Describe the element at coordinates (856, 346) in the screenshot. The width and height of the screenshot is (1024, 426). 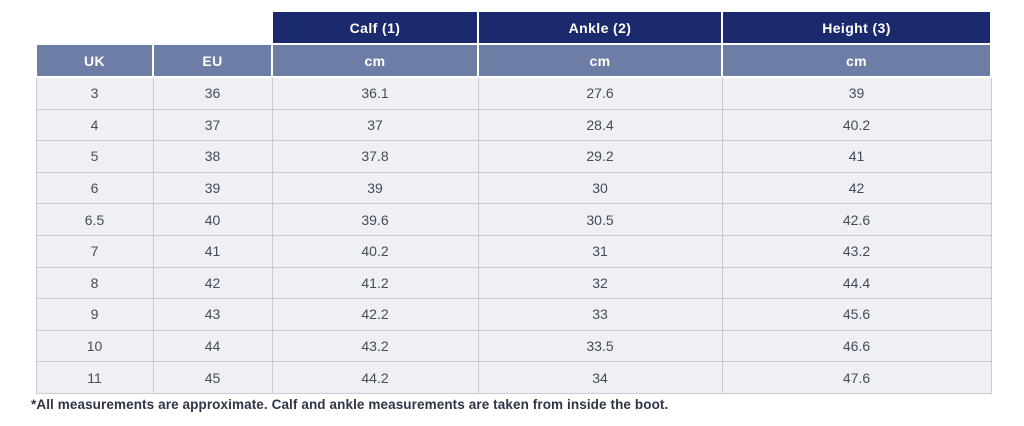
I see `cell: 46.6` at that location.